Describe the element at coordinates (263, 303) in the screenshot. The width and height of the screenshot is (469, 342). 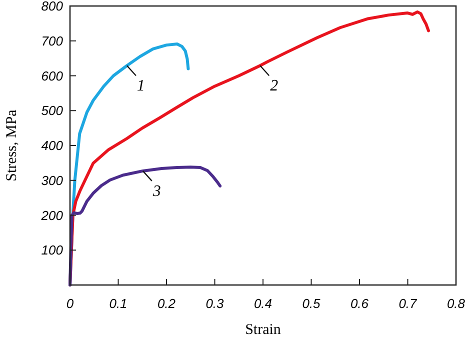
I see `x-tick-label: 0.4` at that location.